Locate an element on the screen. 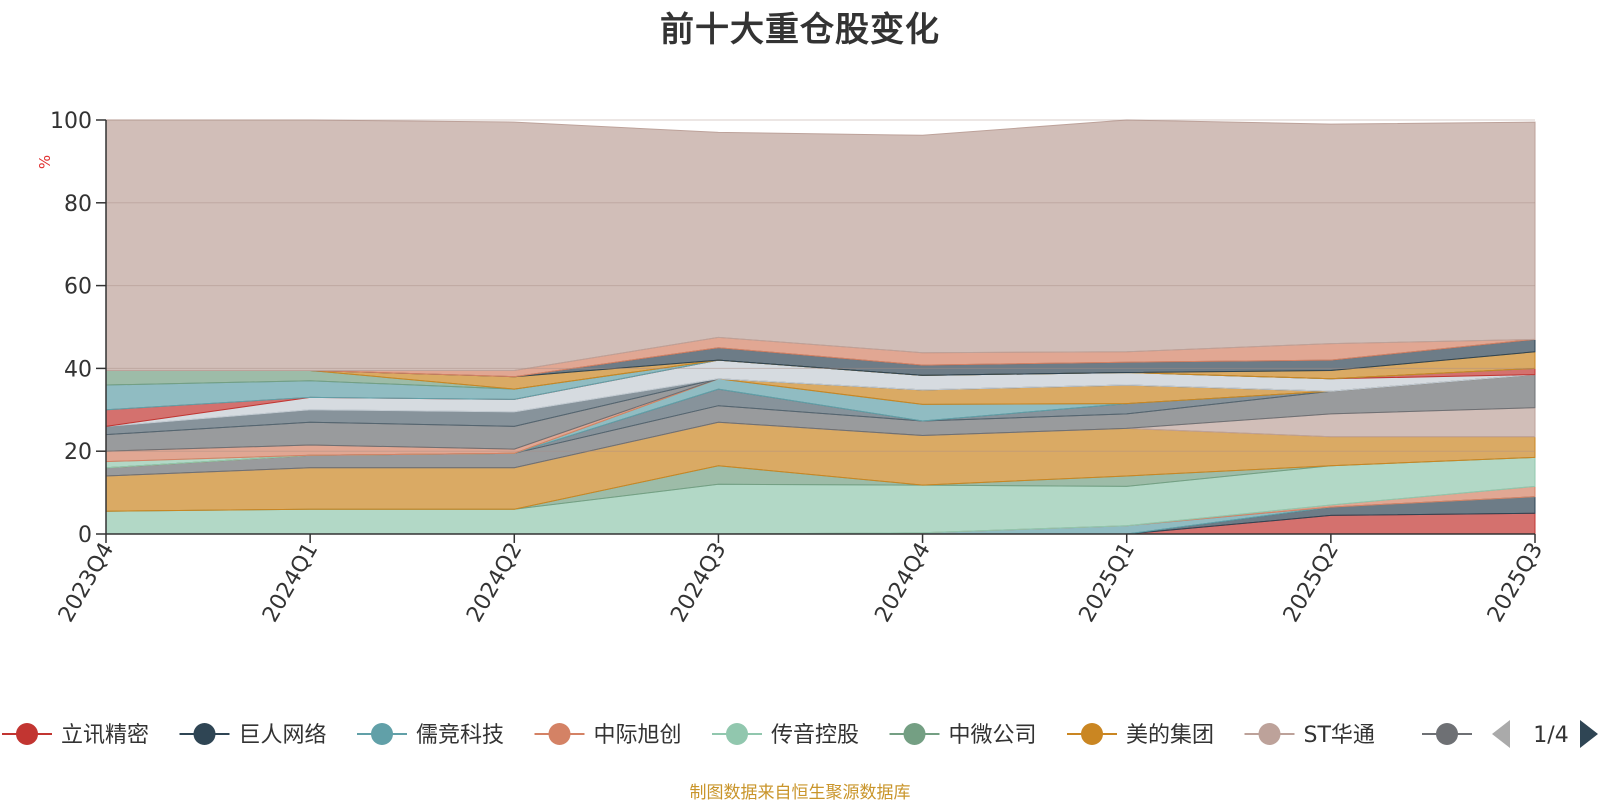 The image size is (1600, 803). x-tick-label-7: 2025Q3 is located at coordinates (1515, 583).